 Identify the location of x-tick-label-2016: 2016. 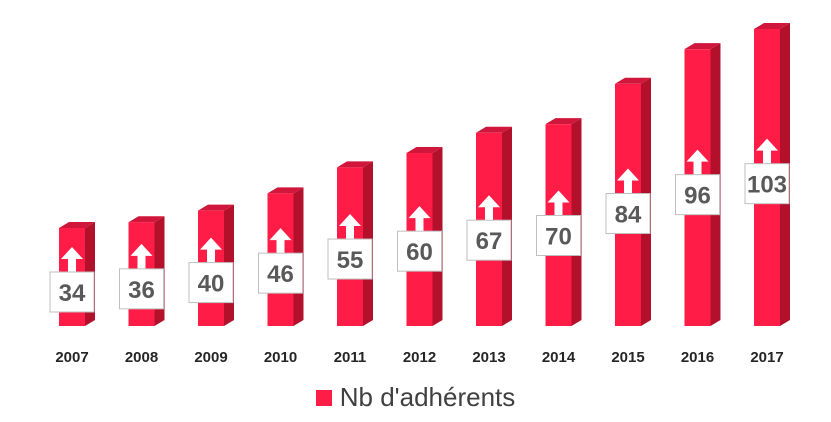
(697, 357).